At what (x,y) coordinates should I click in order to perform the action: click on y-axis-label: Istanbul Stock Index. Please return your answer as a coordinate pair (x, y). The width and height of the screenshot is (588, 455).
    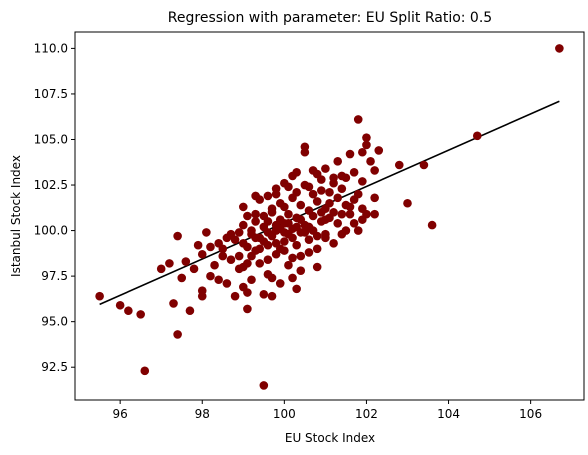
    Looking at the image, I should click on (16, 216).